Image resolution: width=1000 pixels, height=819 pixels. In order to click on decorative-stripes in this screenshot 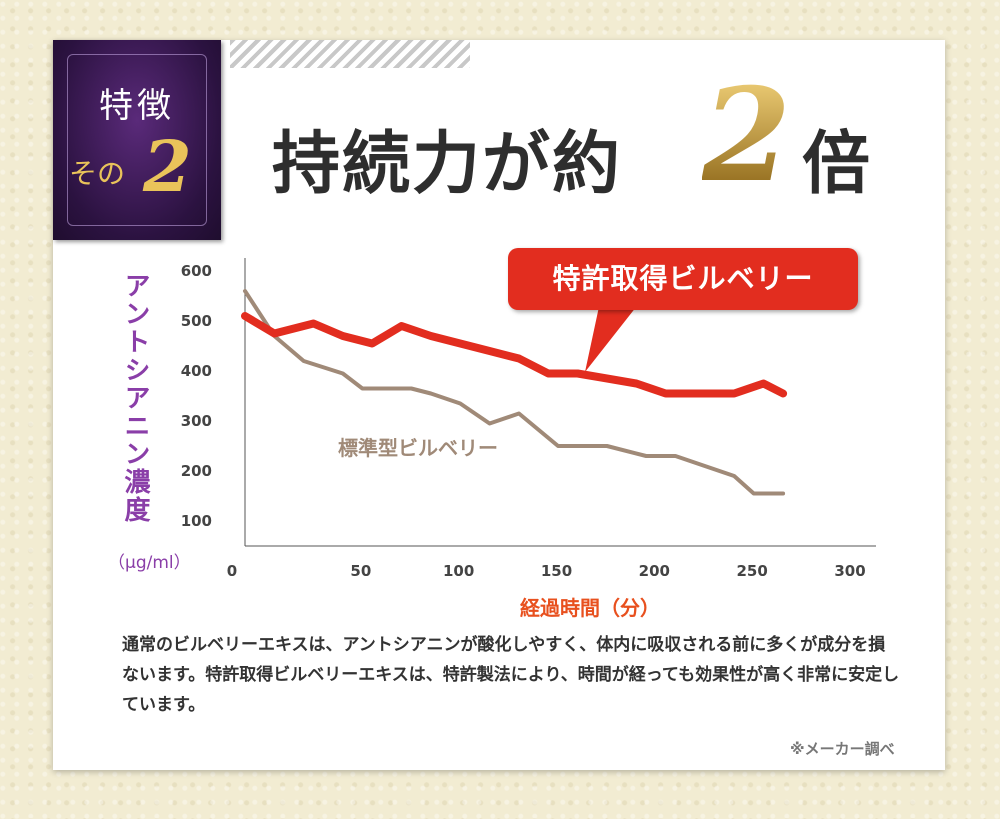, I will do `click(350, 54)`.